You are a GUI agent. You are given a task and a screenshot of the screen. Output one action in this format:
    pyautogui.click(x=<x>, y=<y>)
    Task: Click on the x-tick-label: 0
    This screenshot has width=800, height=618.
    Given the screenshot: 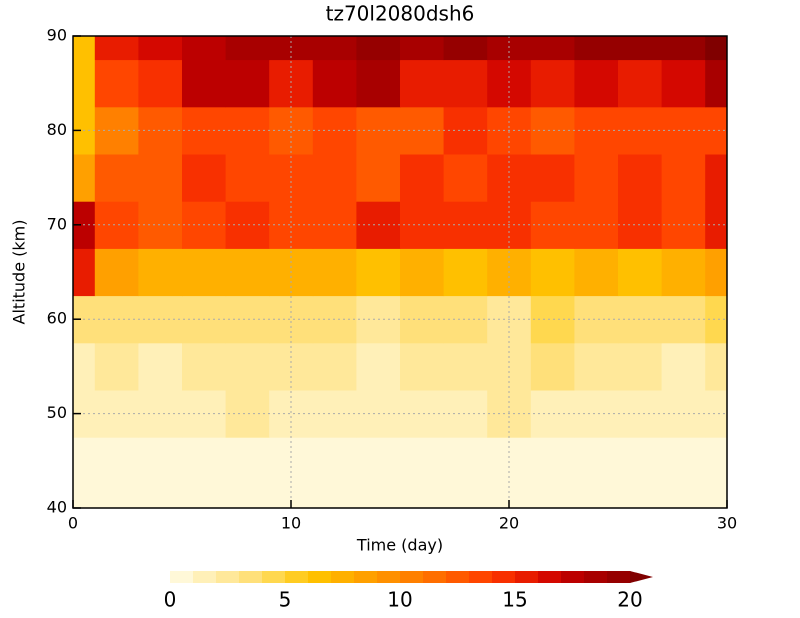 What is the action you would take?
    pyautogui.click(x=73, y=523)
    